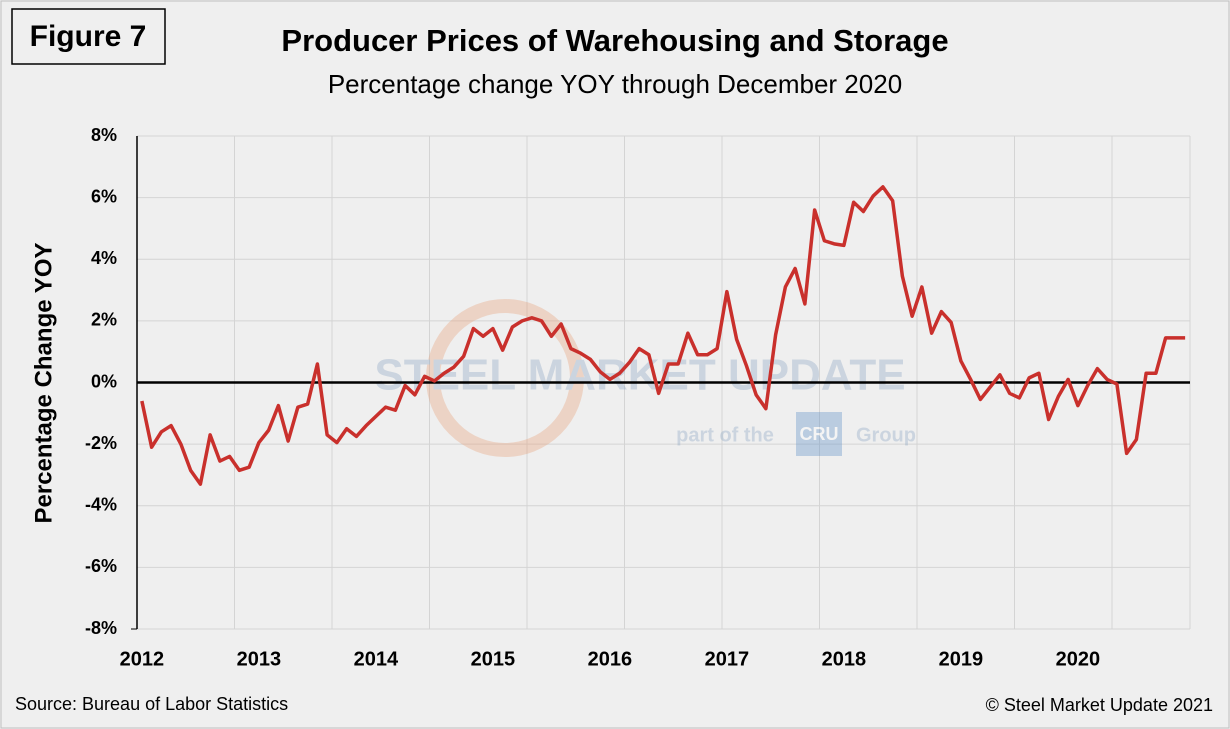 This screenshot has width=1230, height=729. I want to click on watermark-text: part of the, so click(725, 435).